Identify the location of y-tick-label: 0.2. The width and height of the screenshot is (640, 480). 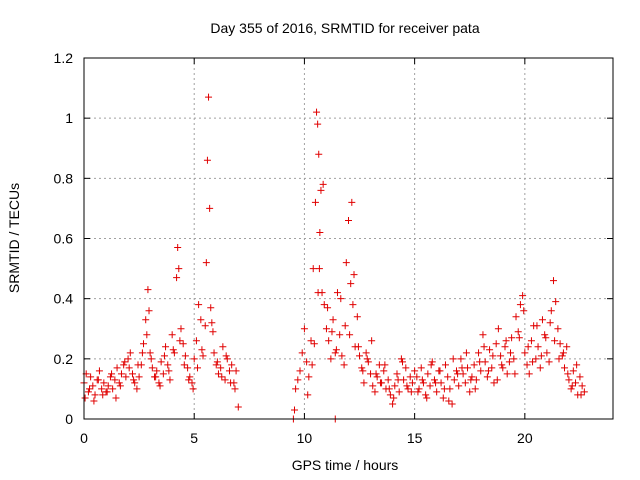
(64, 359).